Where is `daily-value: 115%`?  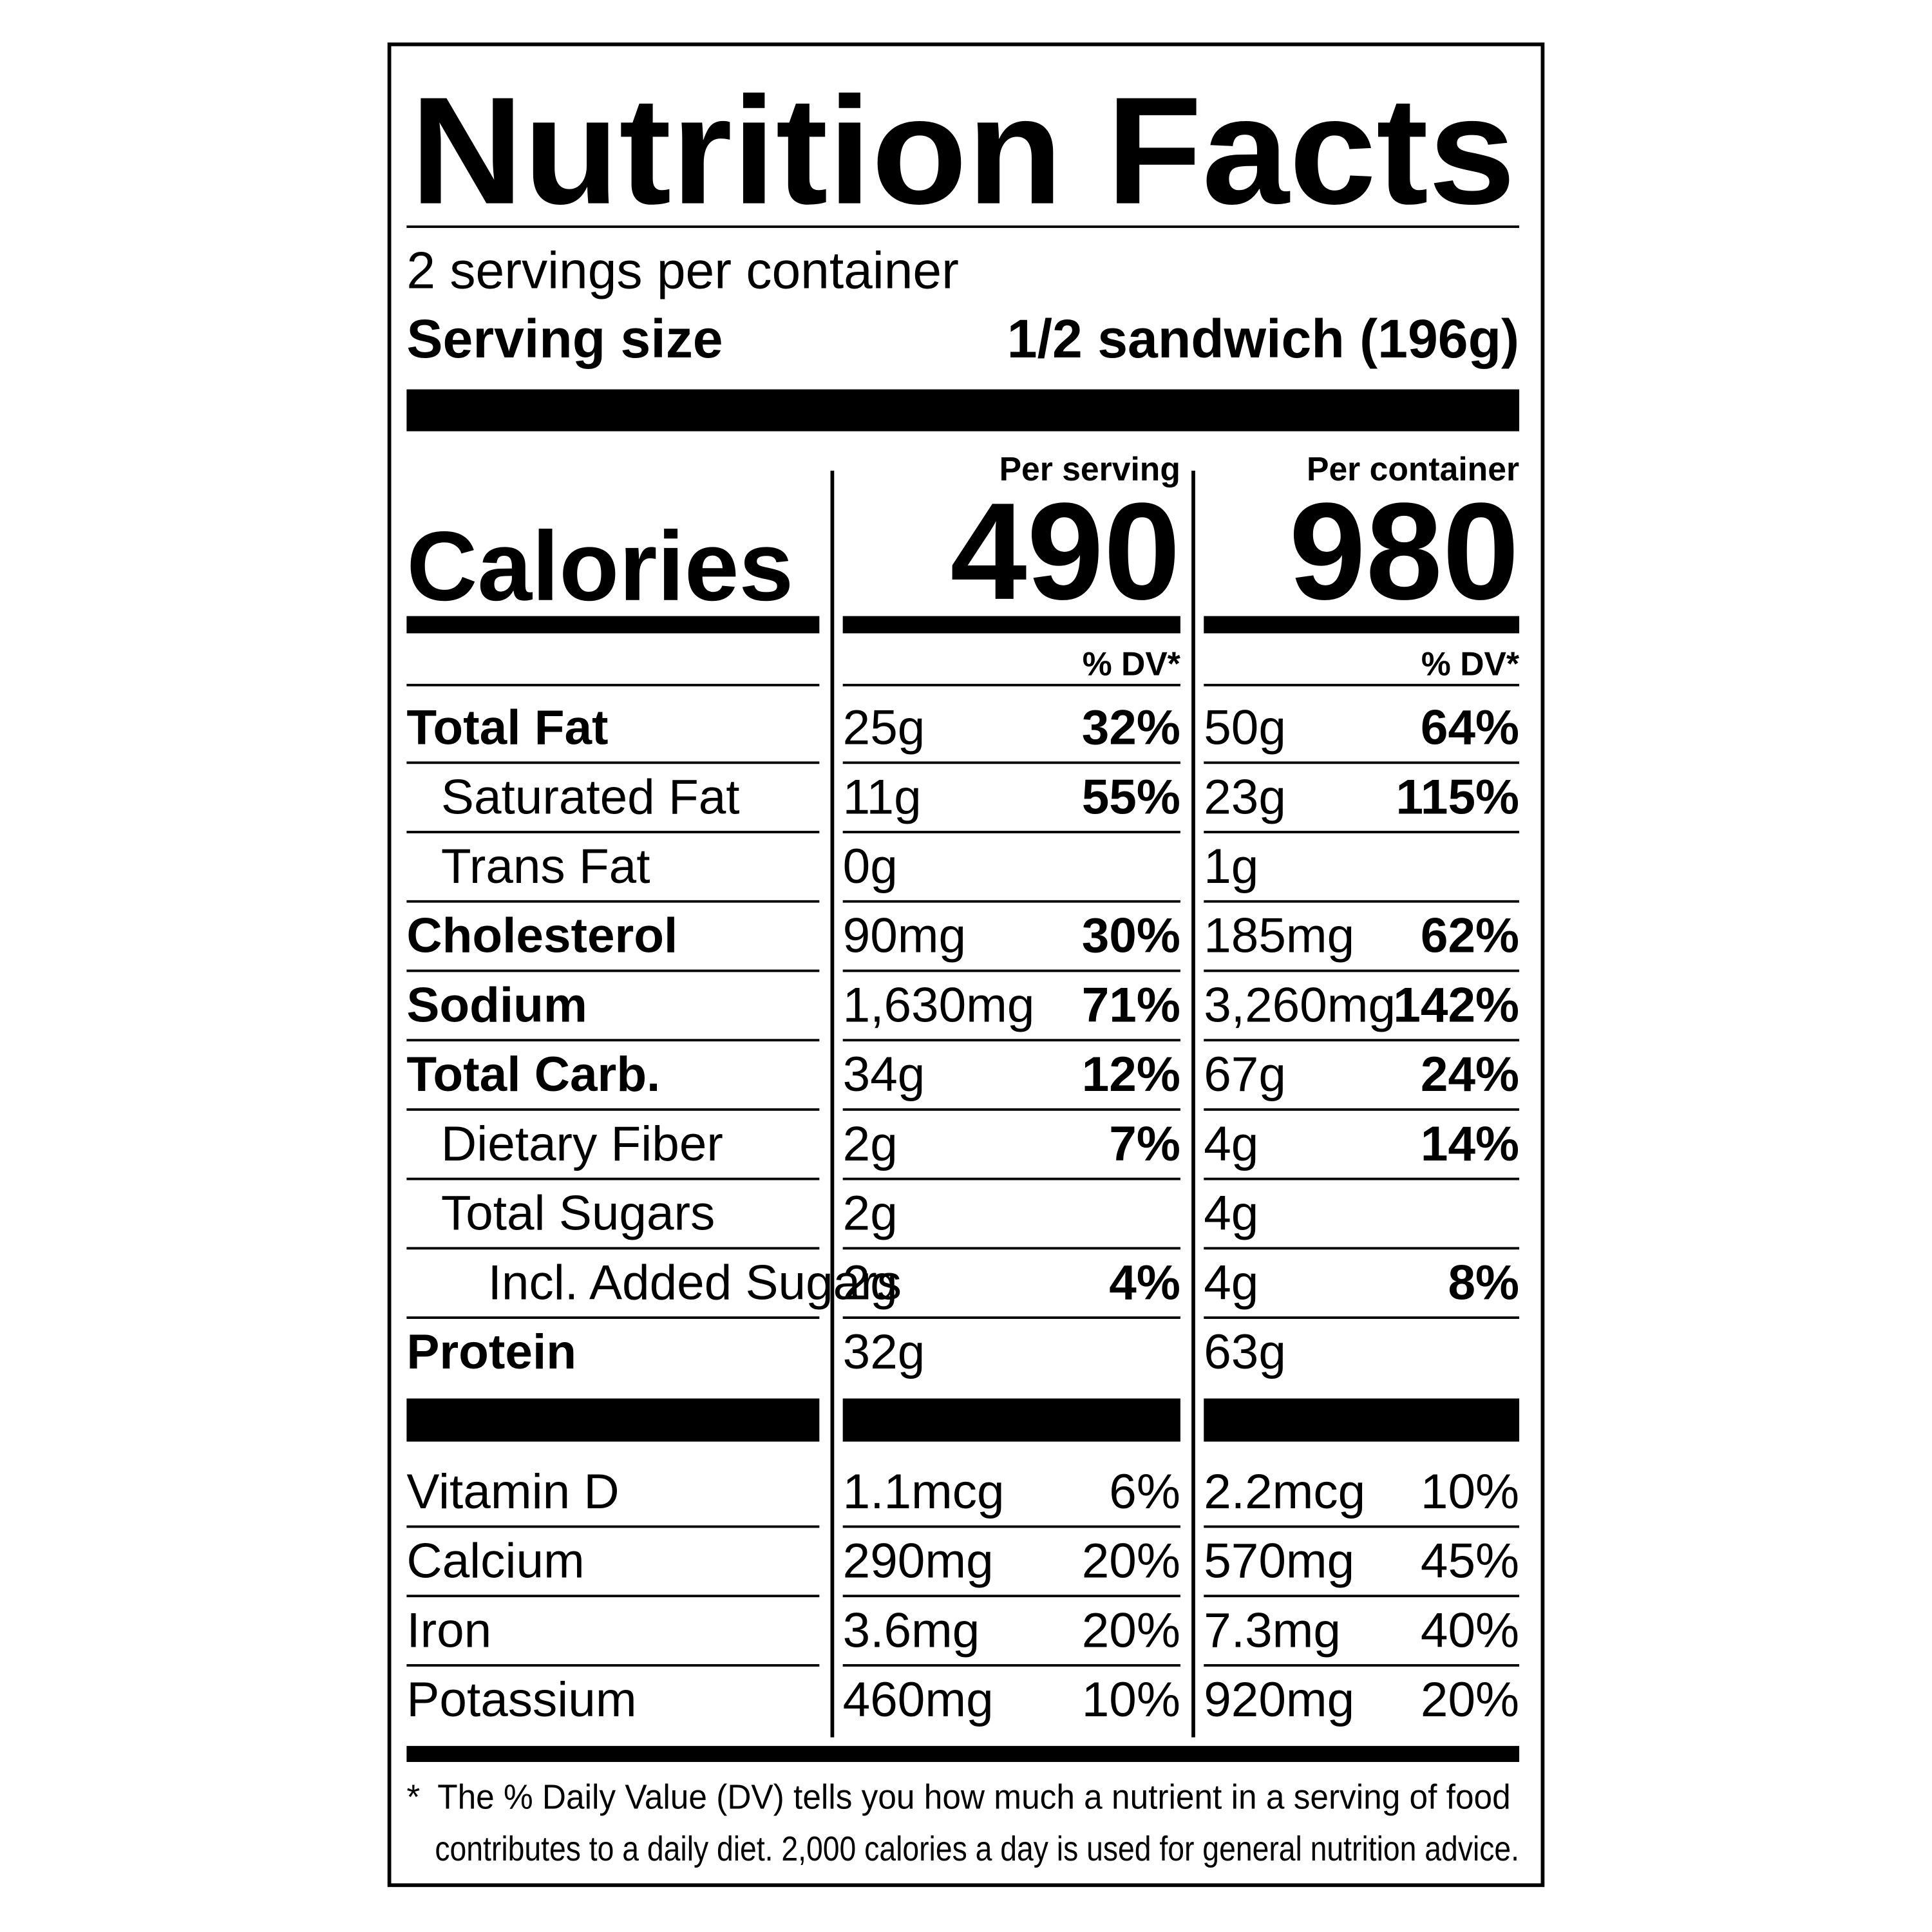
daily-value: 115% is located at coordinates (1457, 797).